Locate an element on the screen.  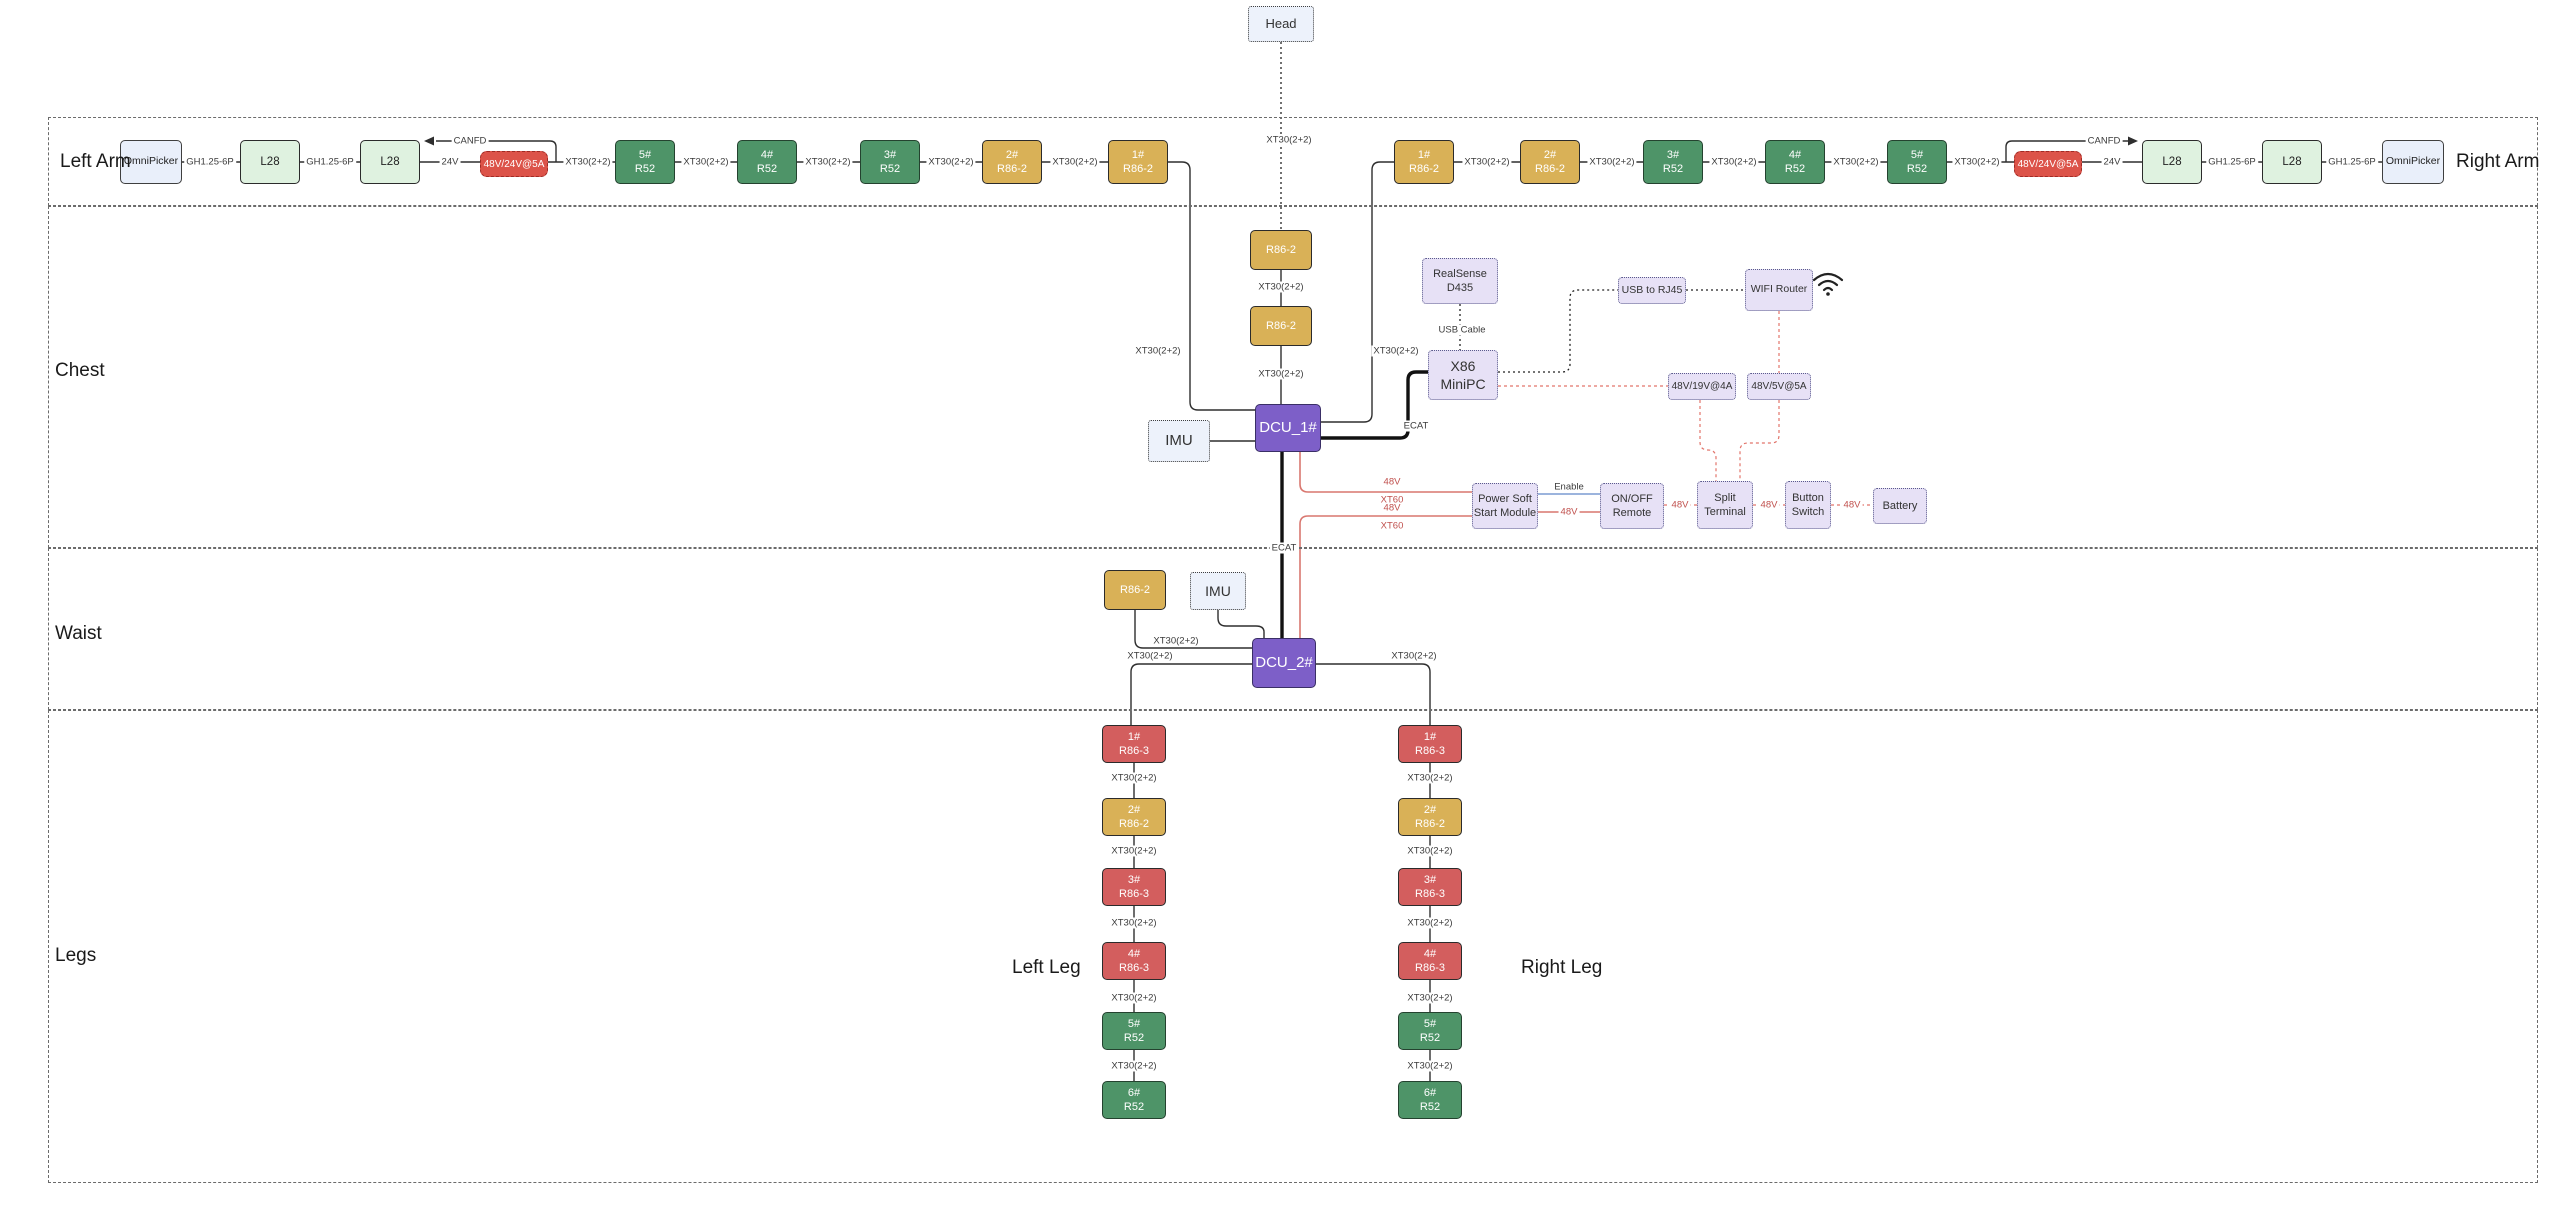
node-label: Battery is located at coordinates (1900, 505).